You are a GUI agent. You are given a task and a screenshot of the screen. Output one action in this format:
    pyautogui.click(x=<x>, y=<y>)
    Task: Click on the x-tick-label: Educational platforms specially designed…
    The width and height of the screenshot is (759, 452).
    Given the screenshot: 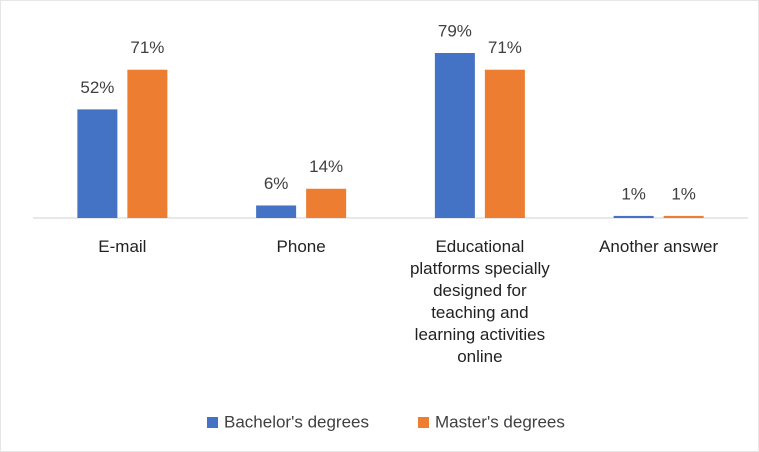 What is the action you would take?
    pyautogui.click(x=479, y=301)
    